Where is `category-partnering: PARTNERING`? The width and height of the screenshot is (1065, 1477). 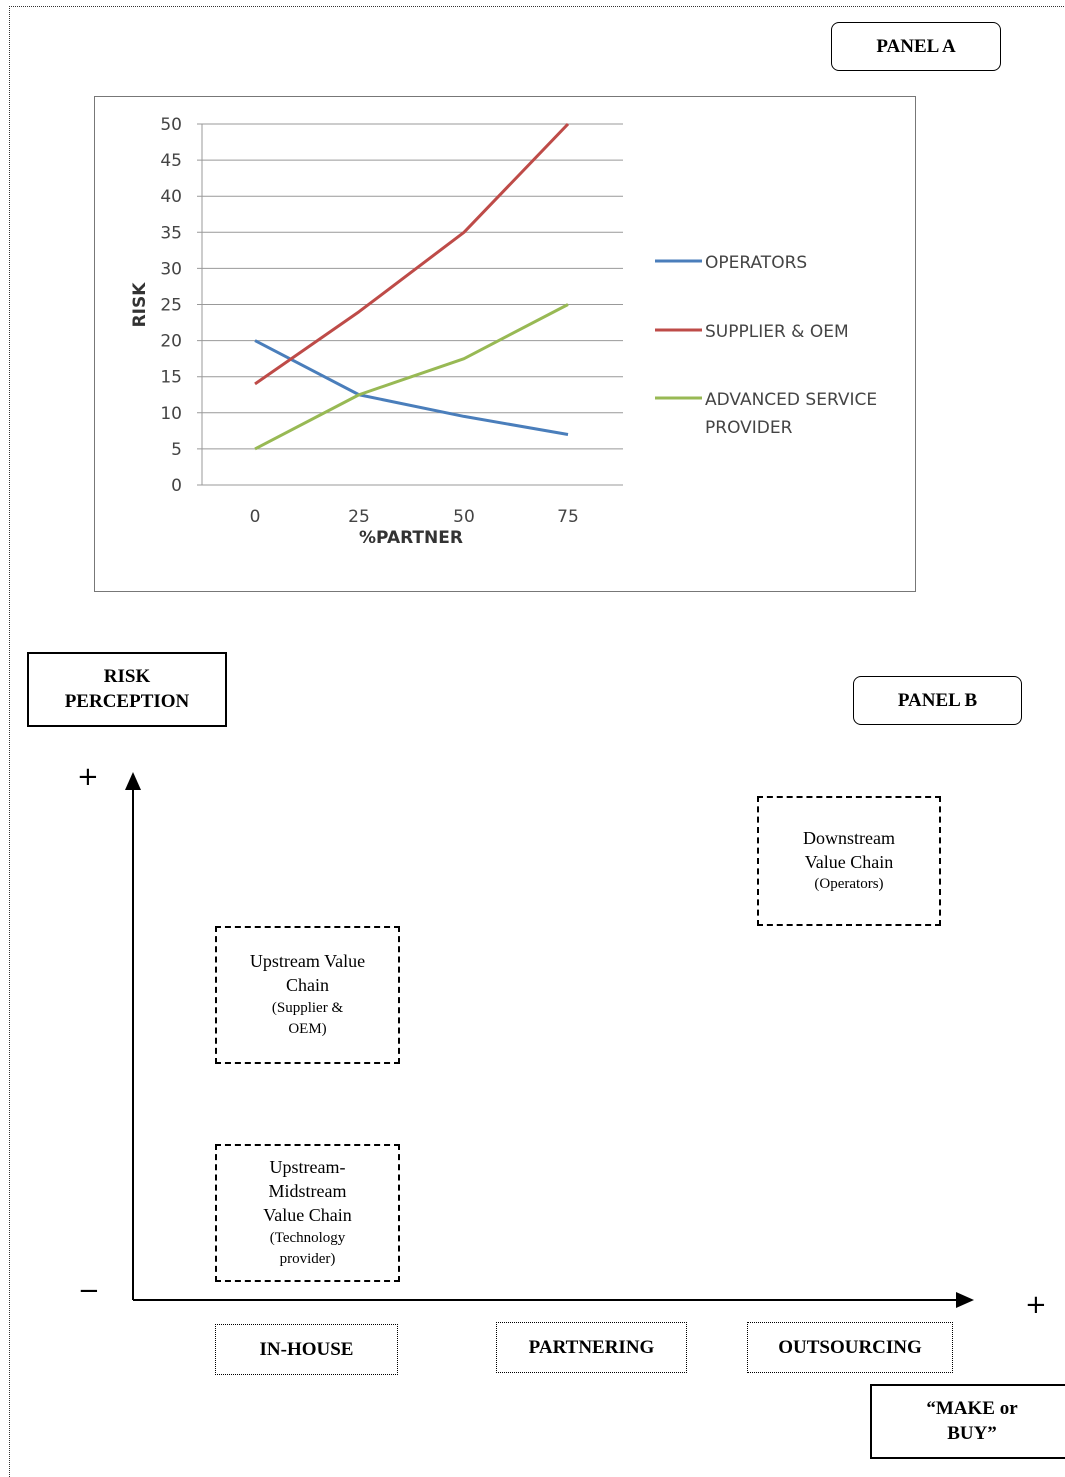
category-partnering: PARTNERING is located at coordinates (591, 1347).